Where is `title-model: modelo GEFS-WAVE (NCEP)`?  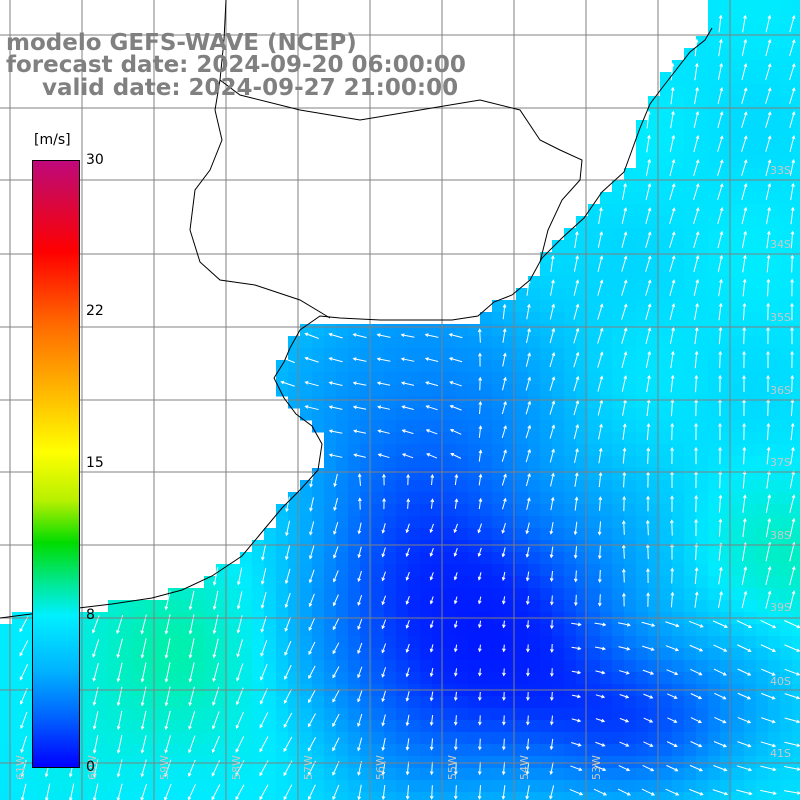 title-model: modelo GEFS-WAVE (NCEP) is located at coordinates (181, 43).